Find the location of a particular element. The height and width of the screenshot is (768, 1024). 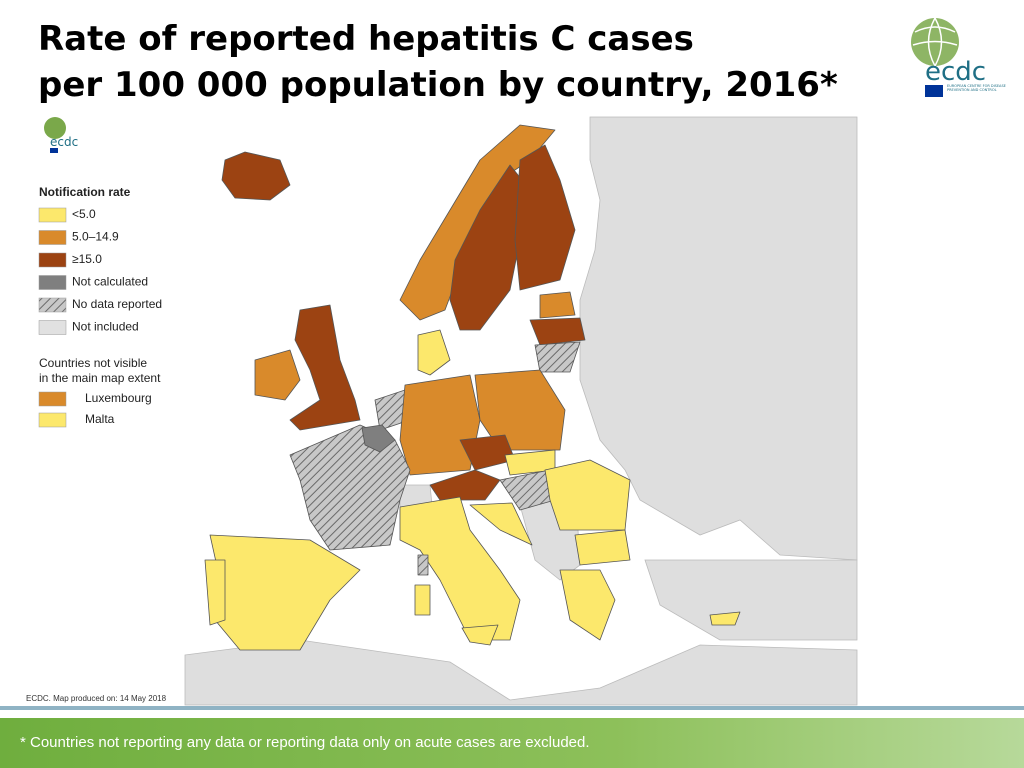

inset-title: in the main map extent is located at coordinates (100, 378).